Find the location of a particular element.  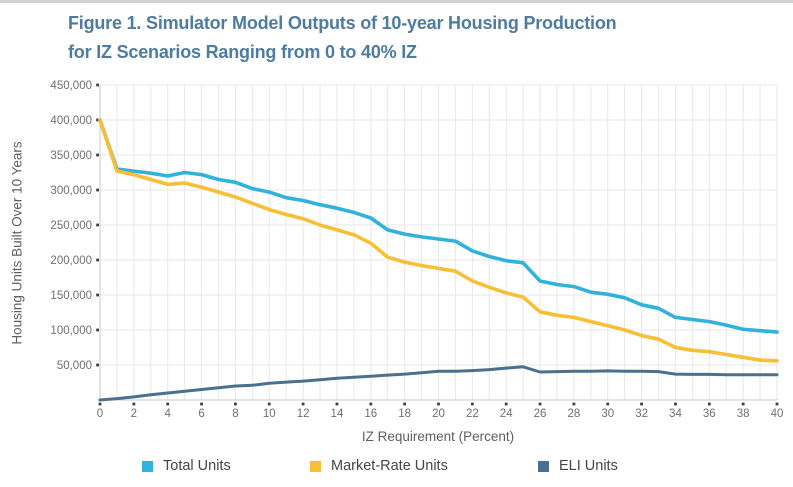

top-divider is located at coordinates (396, 1).